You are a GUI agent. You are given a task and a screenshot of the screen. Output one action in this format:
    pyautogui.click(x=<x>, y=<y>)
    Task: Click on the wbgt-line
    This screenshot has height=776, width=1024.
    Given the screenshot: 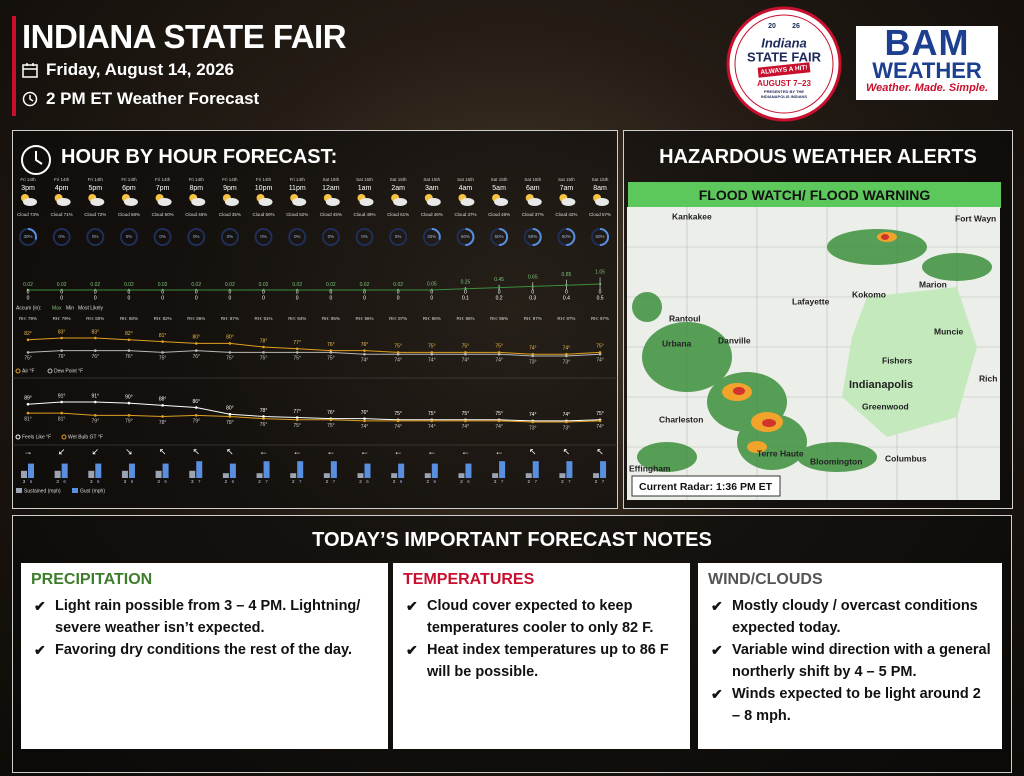 What is the action you would take?
    pyautogui.click(x=314, y=417)
    